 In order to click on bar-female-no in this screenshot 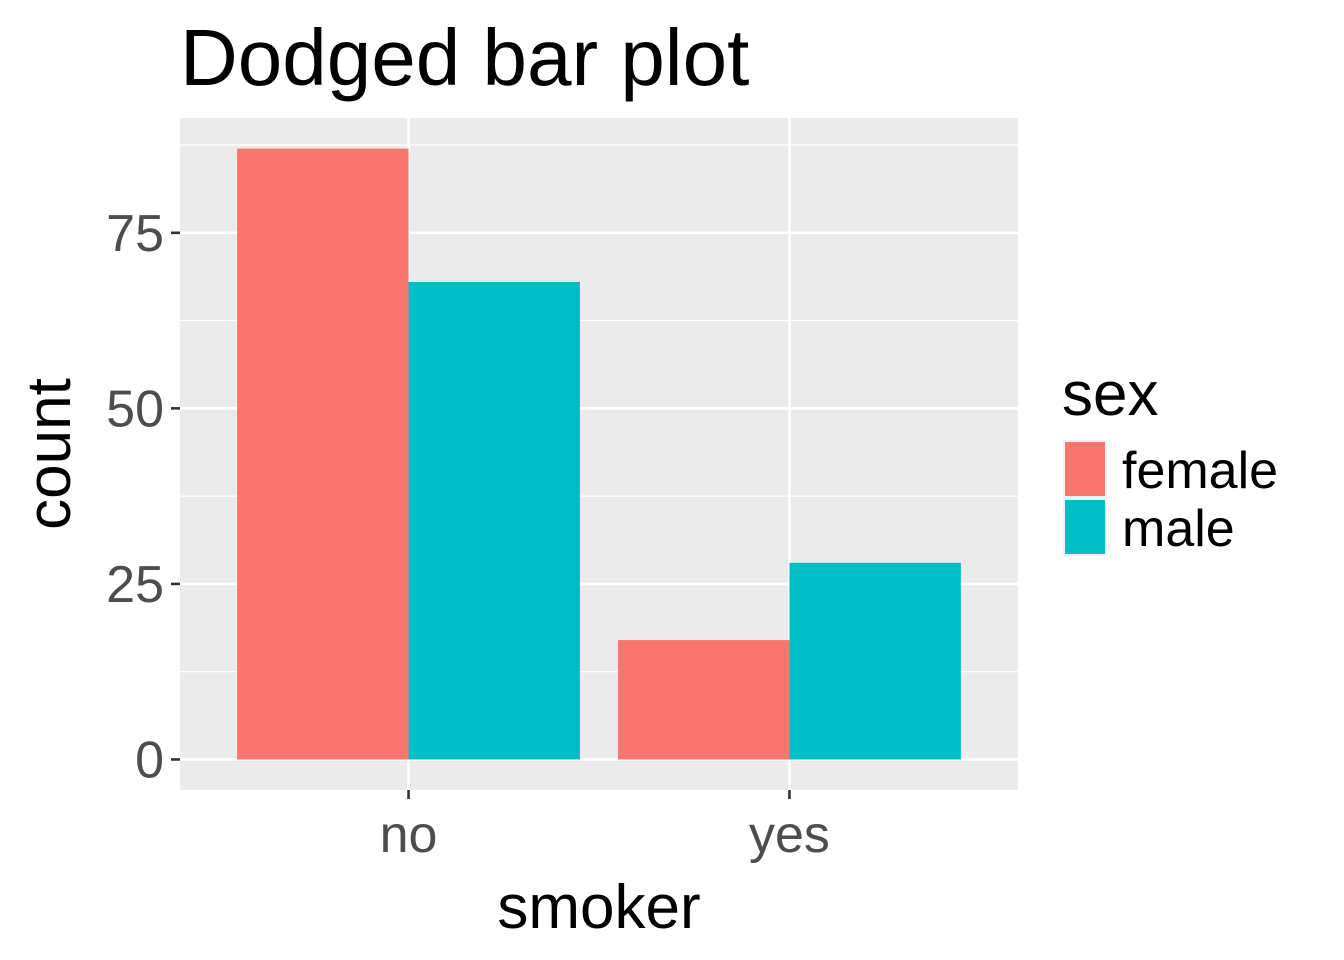, I will do `click(323, 454)`.